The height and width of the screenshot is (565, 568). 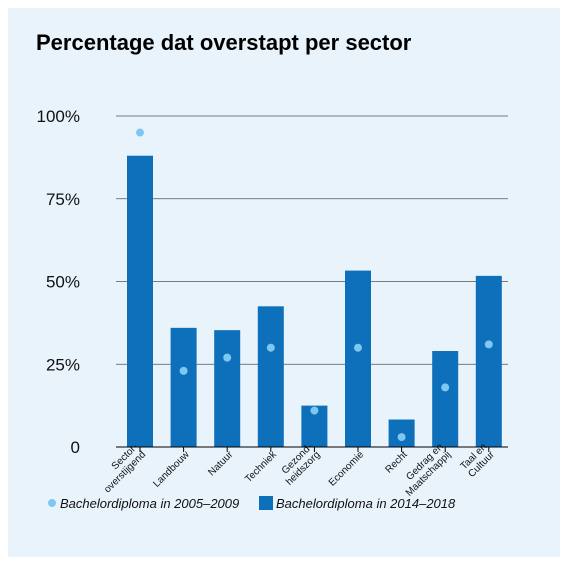 I want to click on legend-label: Bachelordiploma in 2014–2018, so click(x=366, y=503).